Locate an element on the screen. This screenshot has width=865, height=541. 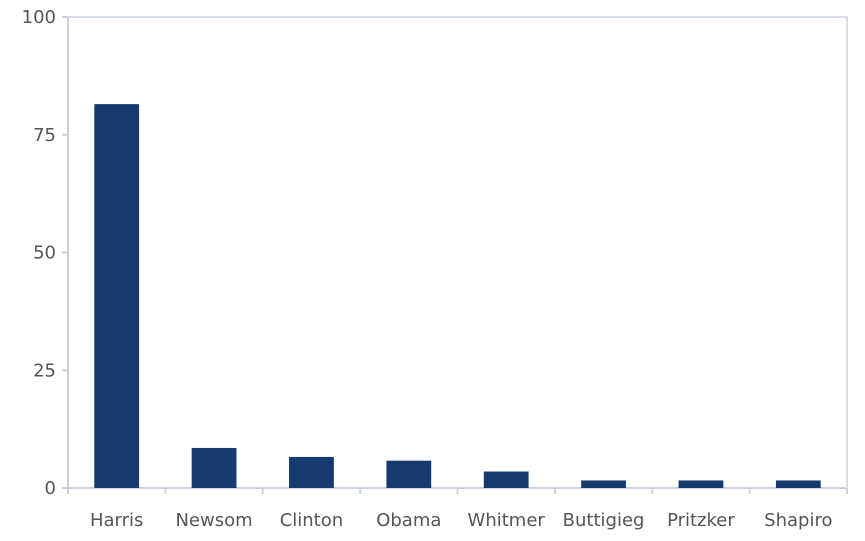
bar-harris is located at coordinates (117, 296).